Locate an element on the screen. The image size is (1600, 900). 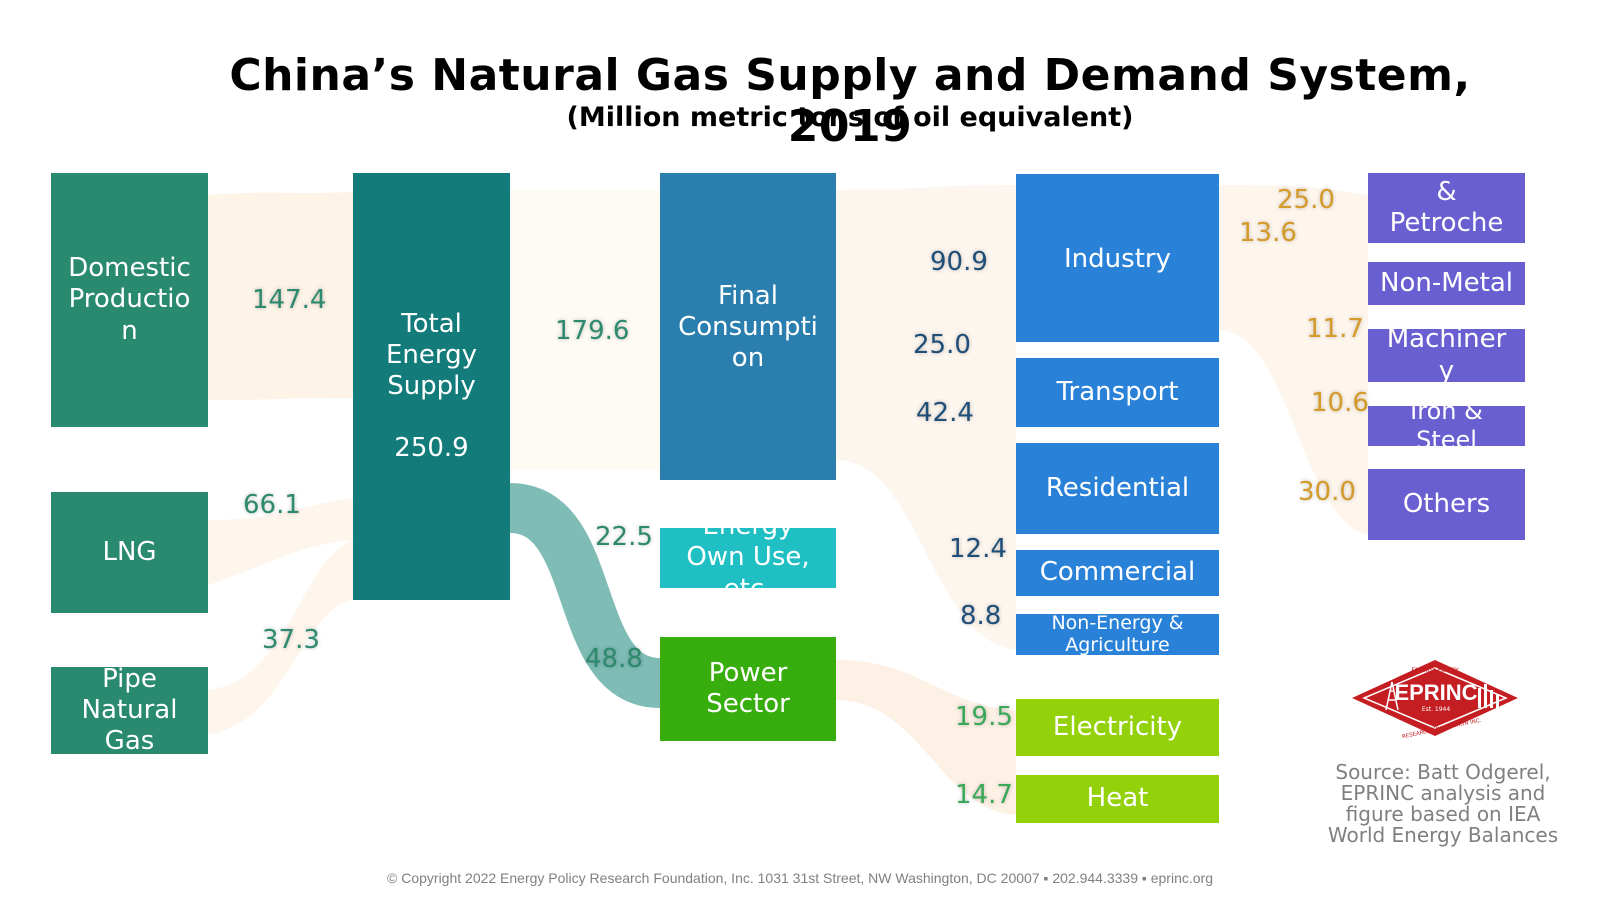
value-power: 48.8 is located at coordinates (614, 659).